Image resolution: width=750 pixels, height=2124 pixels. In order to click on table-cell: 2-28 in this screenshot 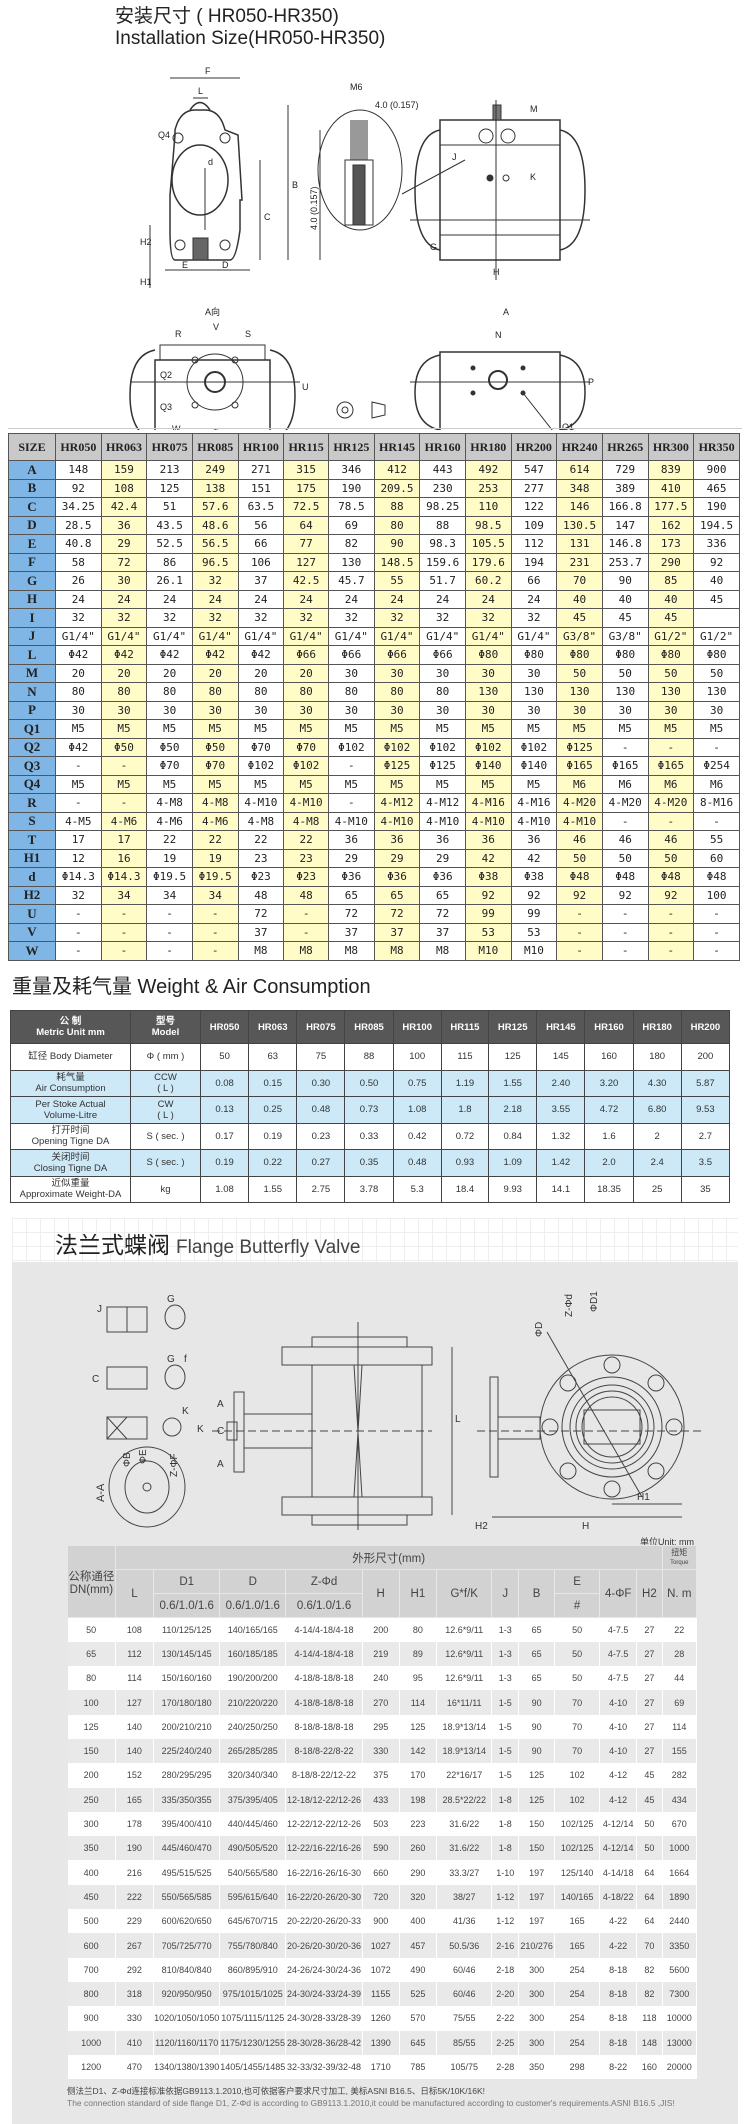, I will do `click(505, 2067)`.